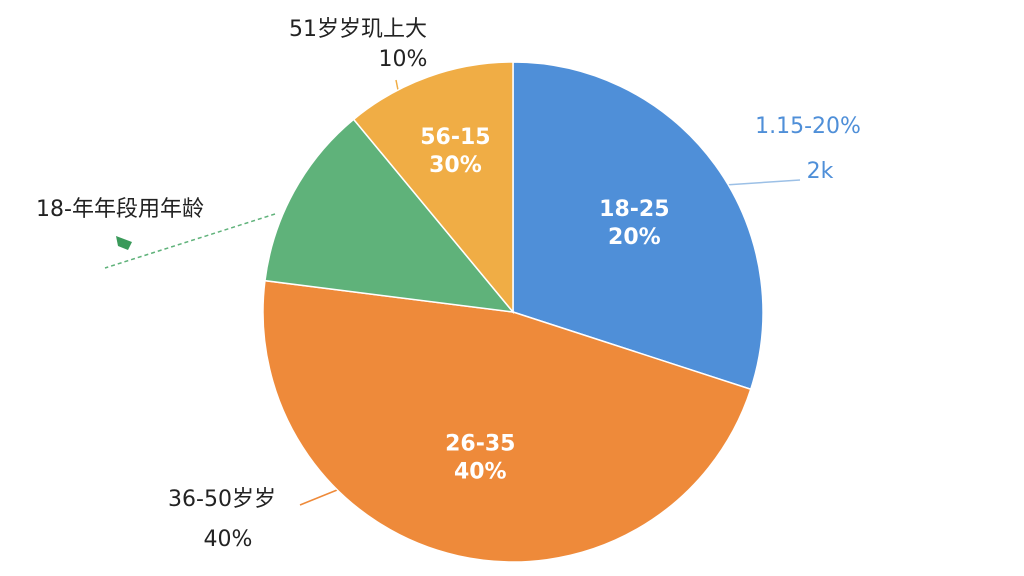  Describe the element at coordinates (455, 137) in the screenshot. I see `slice-category: 56-15` at that location.